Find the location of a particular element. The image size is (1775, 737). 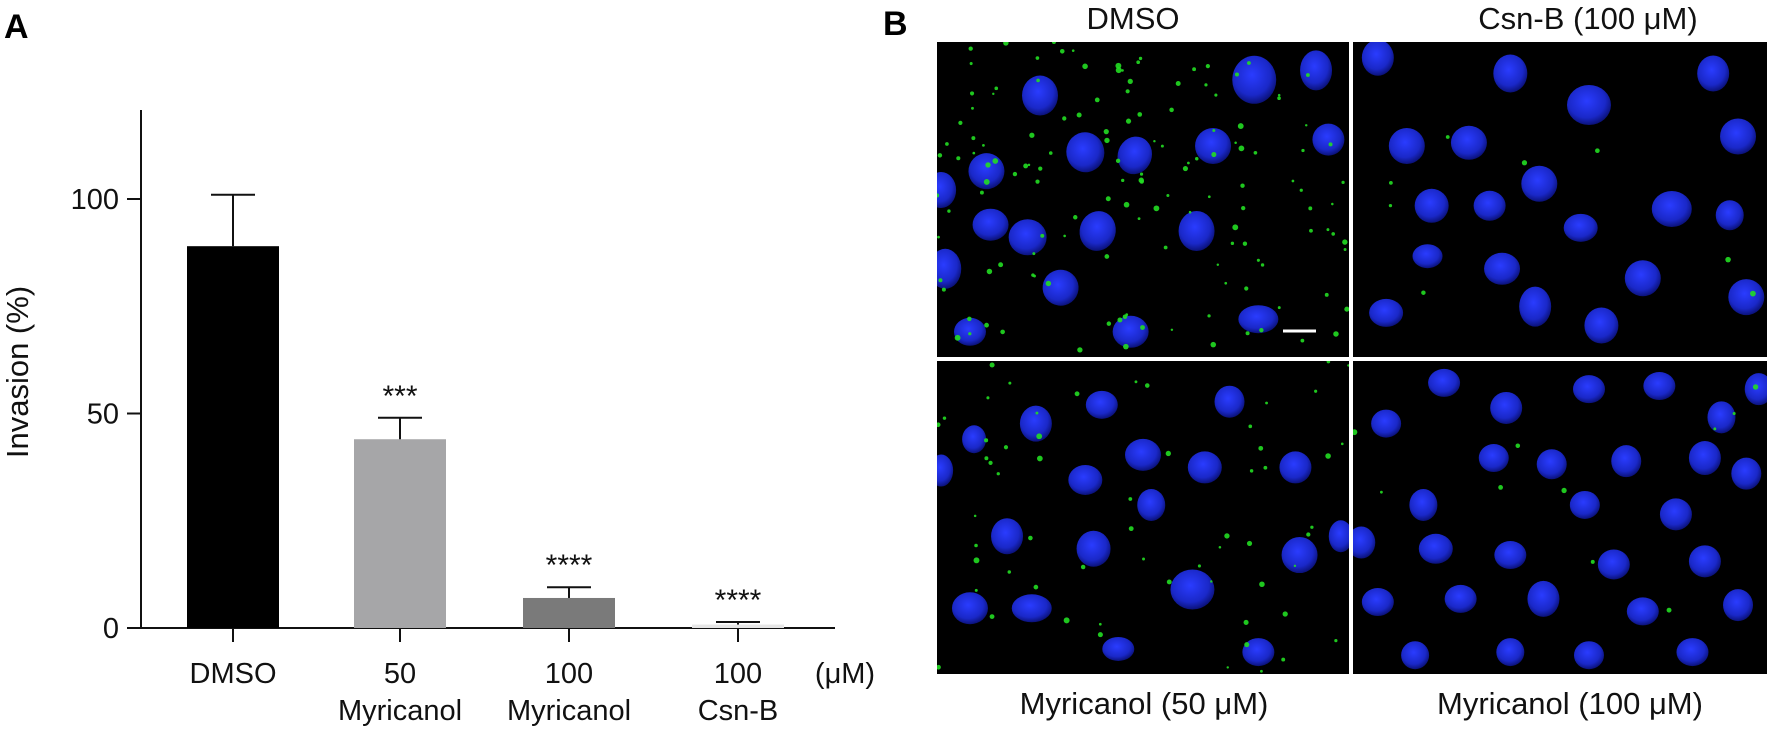

y-ticks: 0 50 100 is located at coordinates (106, 414).